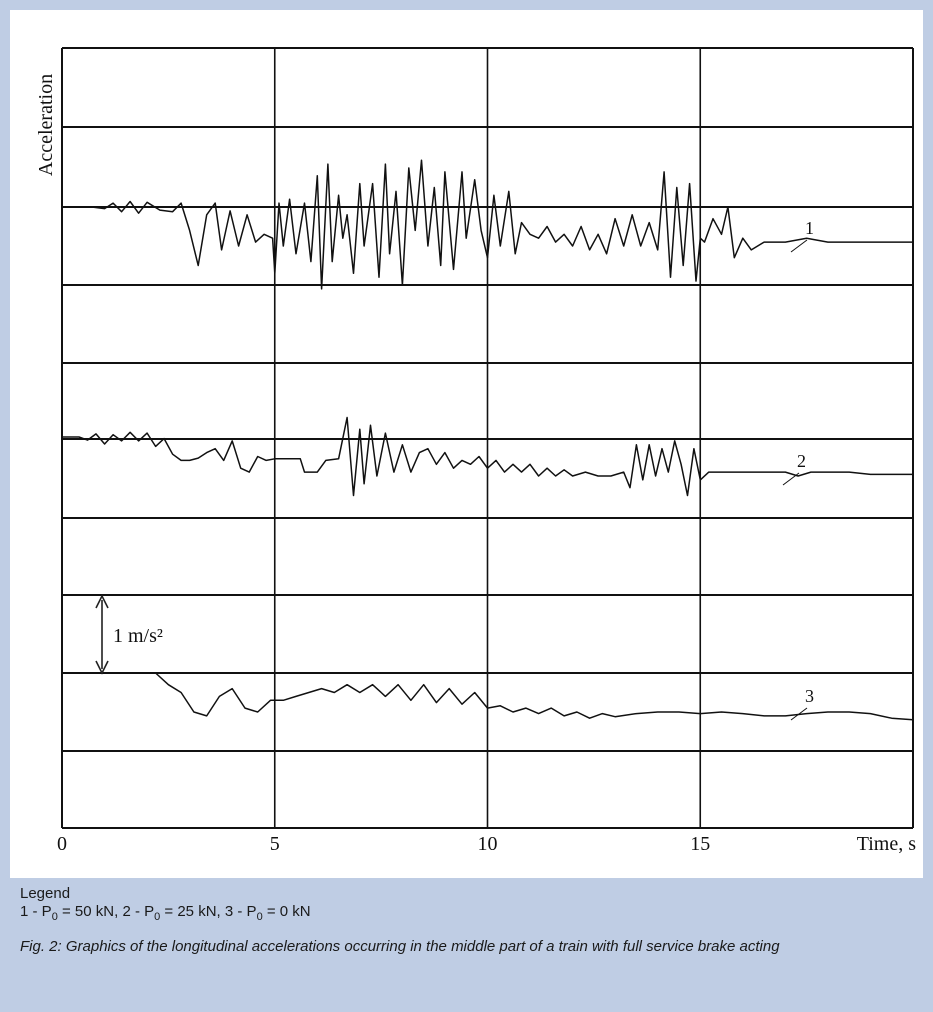  What do you see at coordinates (45, 893) in the screenshot?
I see `legend-heading: Legend` at bounding box center [45, 893].